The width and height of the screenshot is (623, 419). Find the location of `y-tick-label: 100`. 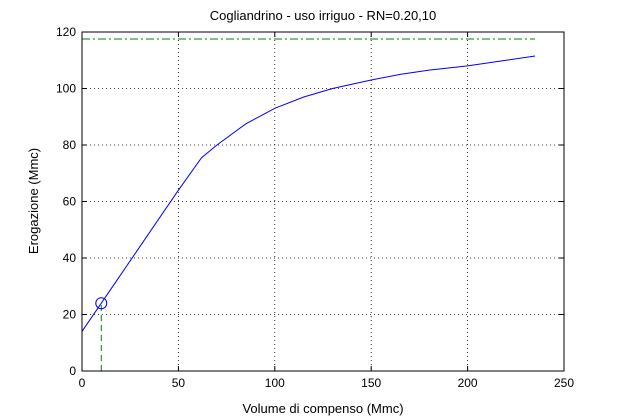

y-tick-label: 100 is located at coordinates (66, 89).